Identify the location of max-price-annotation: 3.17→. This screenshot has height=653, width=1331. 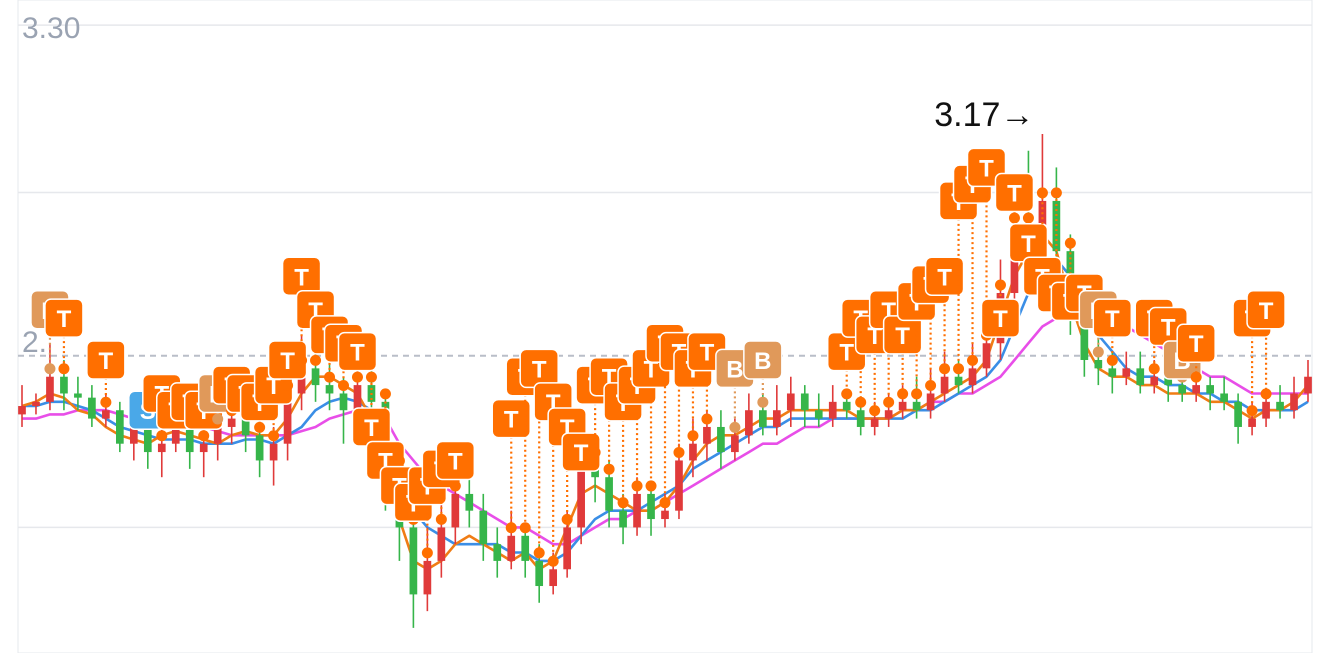
(984, 115).